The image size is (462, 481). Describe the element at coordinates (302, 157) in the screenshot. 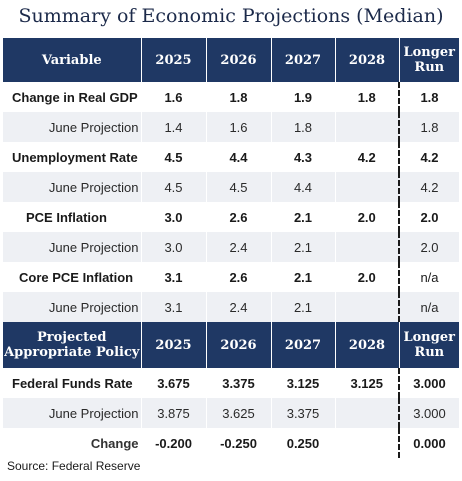

I see `cell: 4.3` at that location.